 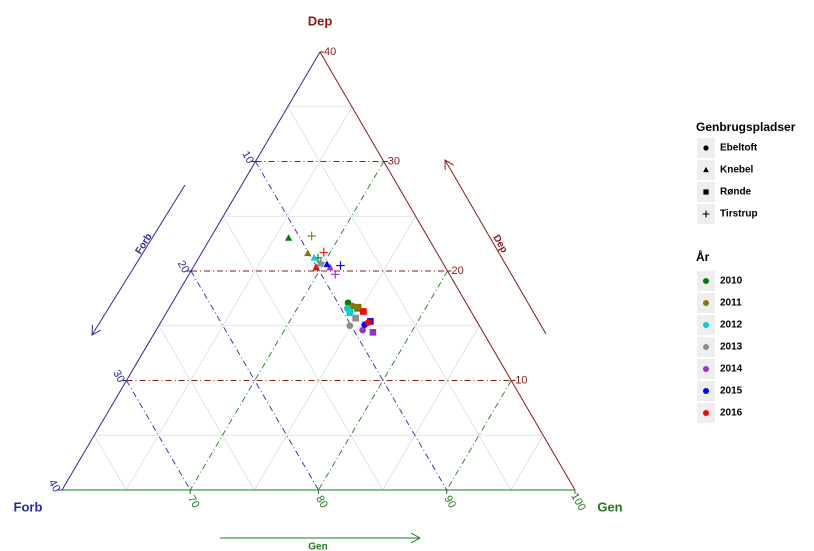 I want to click on forb-arrow-label: Forb, so click(x=144, y=244).